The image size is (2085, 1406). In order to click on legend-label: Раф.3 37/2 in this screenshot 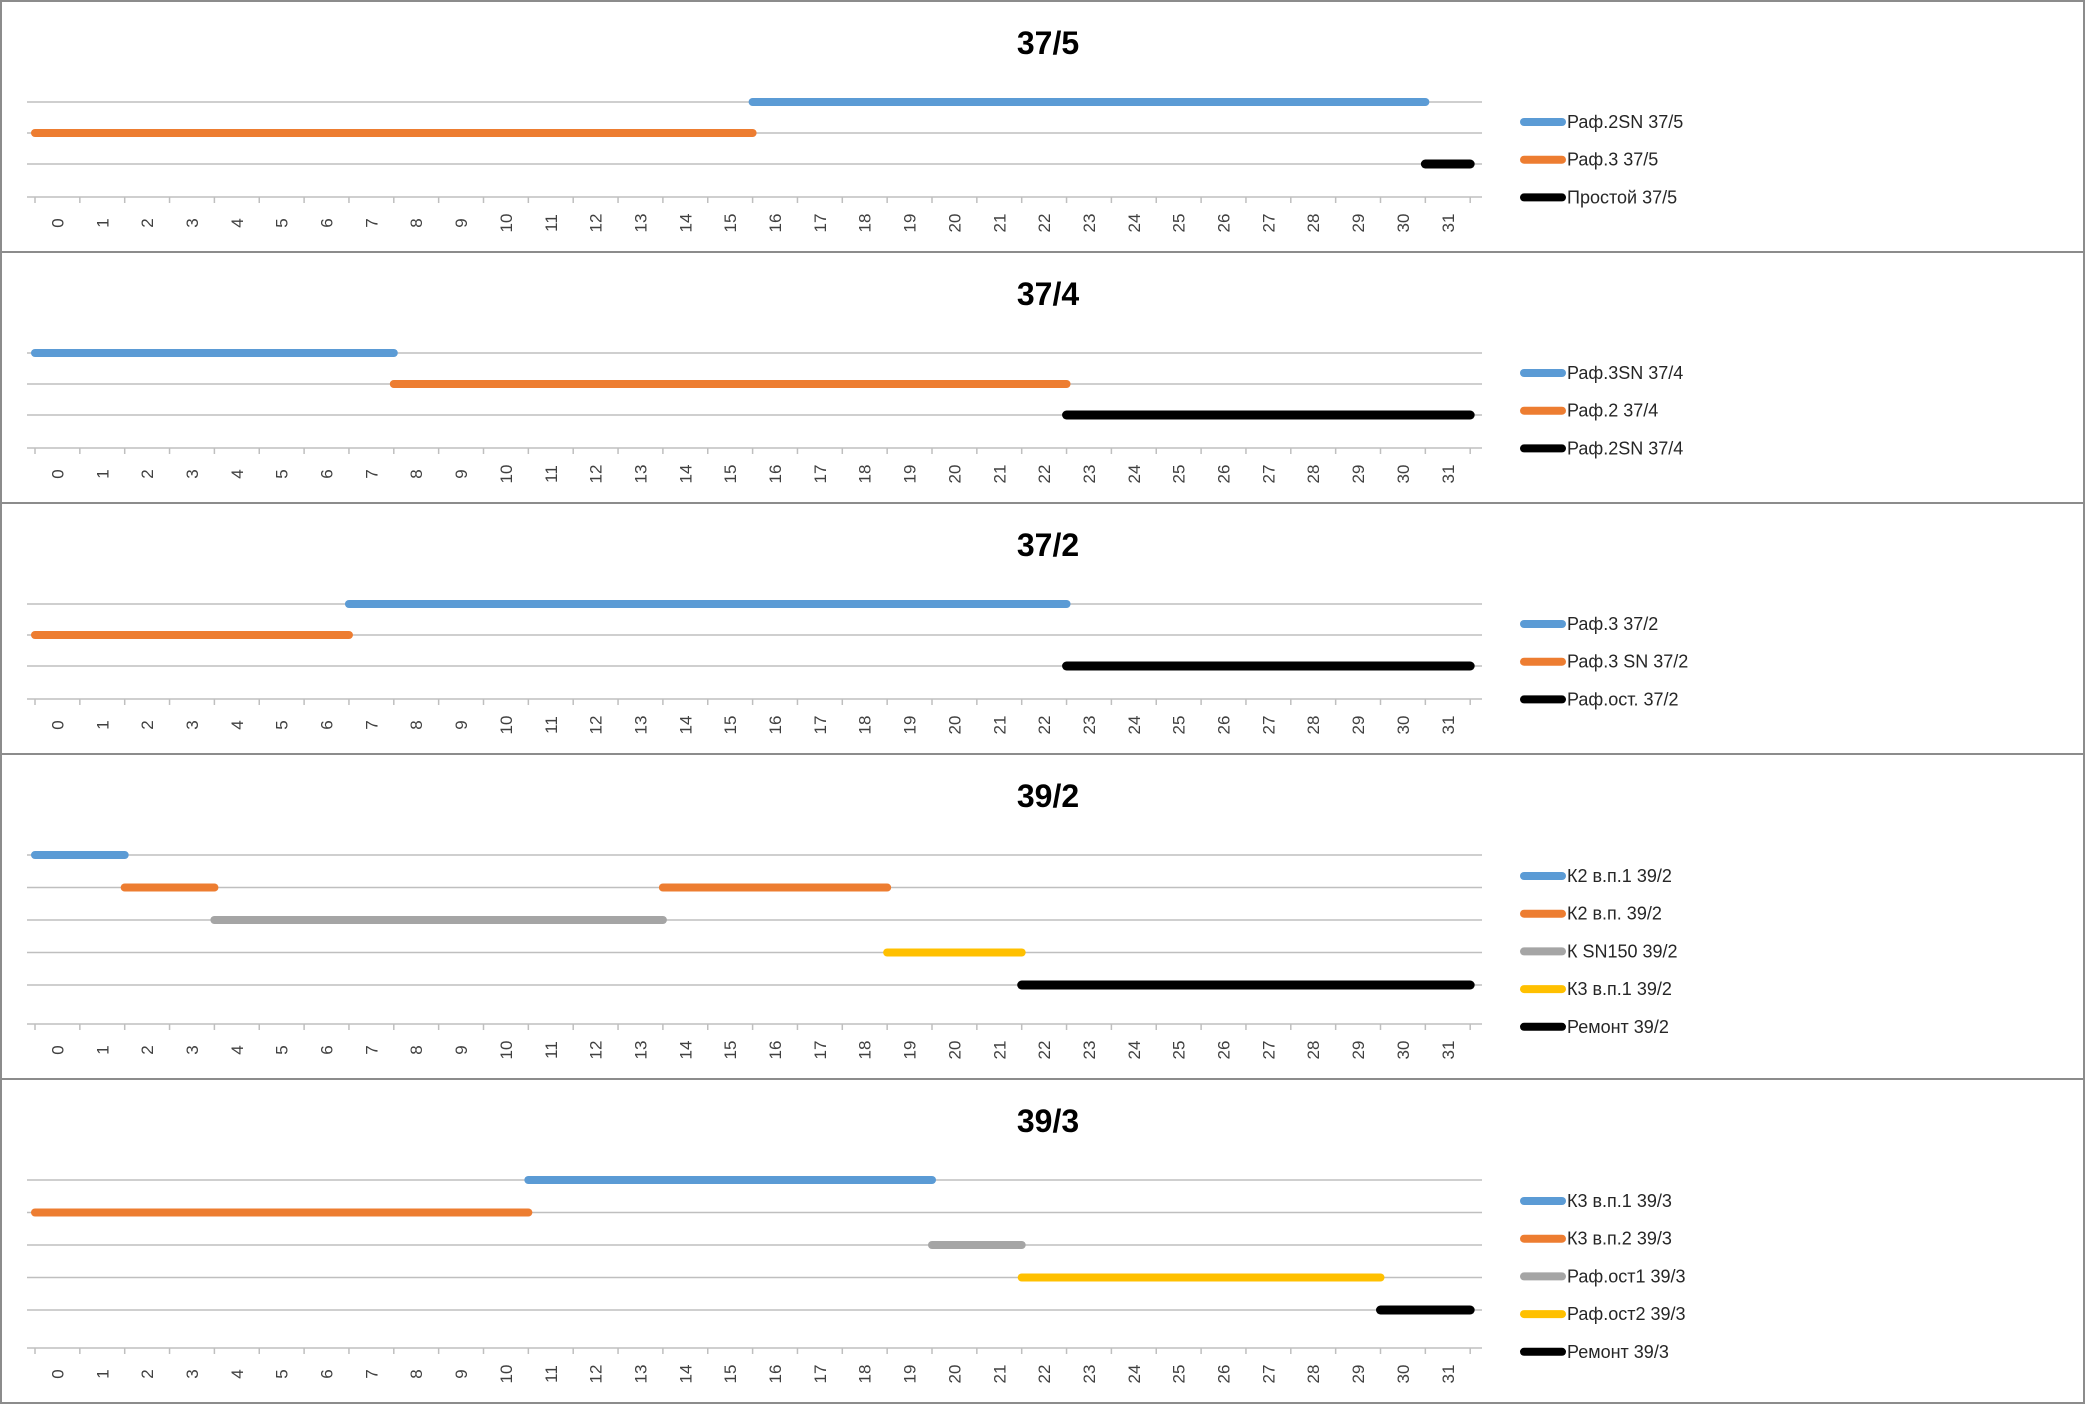, I will do `click(1612, 624)`.